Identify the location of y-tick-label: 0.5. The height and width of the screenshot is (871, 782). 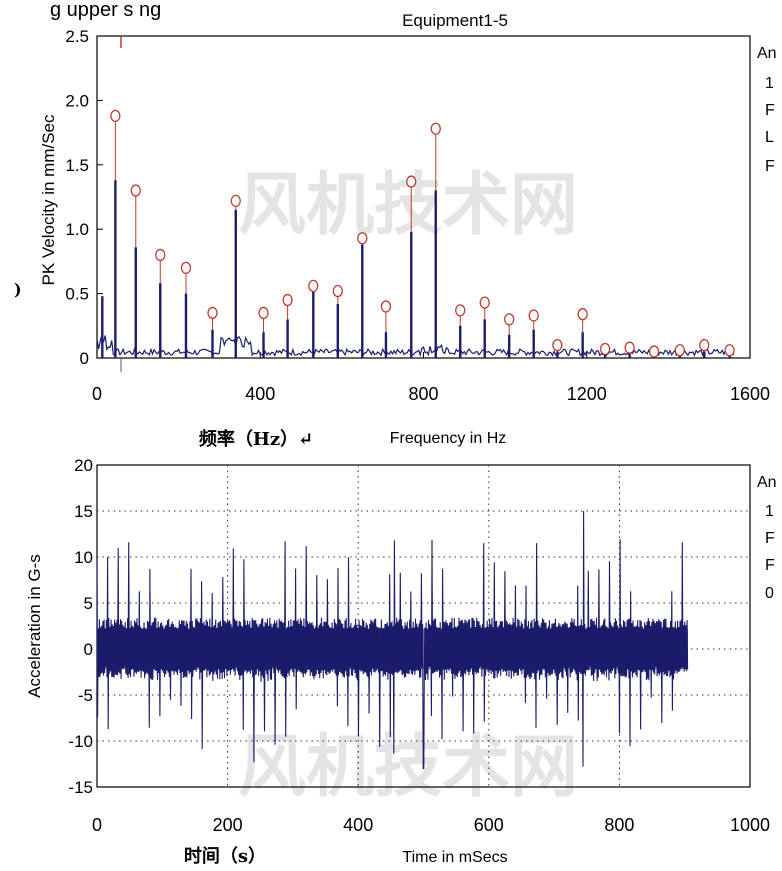
(77, 294).